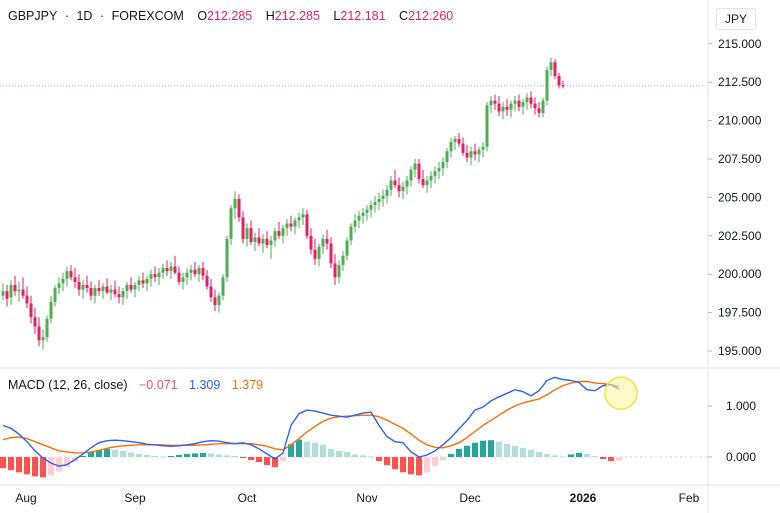  What do you see at coordinates (68, 385) in the screenshot?
I see `macd-title: MACD (12, 26, close)` at bounding box center [68, 385].